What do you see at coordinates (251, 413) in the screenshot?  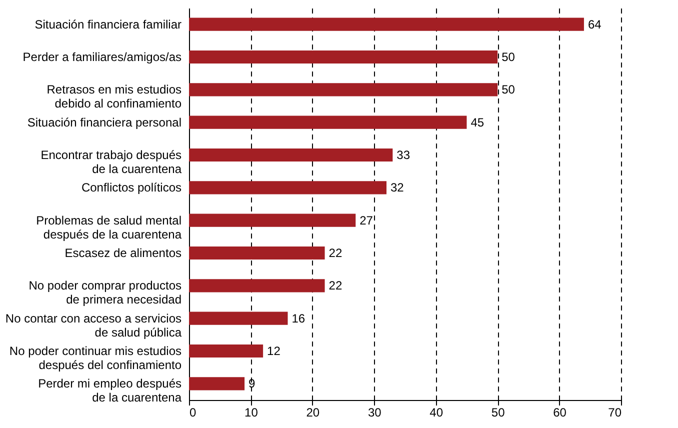 I see `x-tick-label: 10` at bounding box center [251, 413].